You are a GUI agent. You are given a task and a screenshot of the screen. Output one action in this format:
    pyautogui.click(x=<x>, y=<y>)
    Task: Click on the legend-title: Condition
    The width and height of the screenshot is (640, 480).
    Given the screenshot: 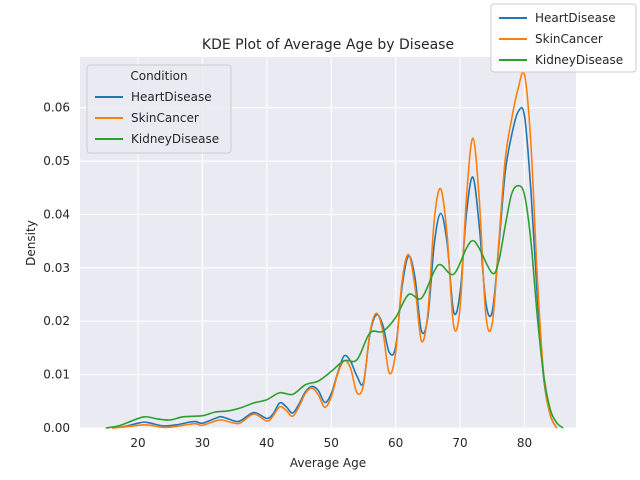 What is the action you would take?
    pyautogui.click(x=158, y=76)
    